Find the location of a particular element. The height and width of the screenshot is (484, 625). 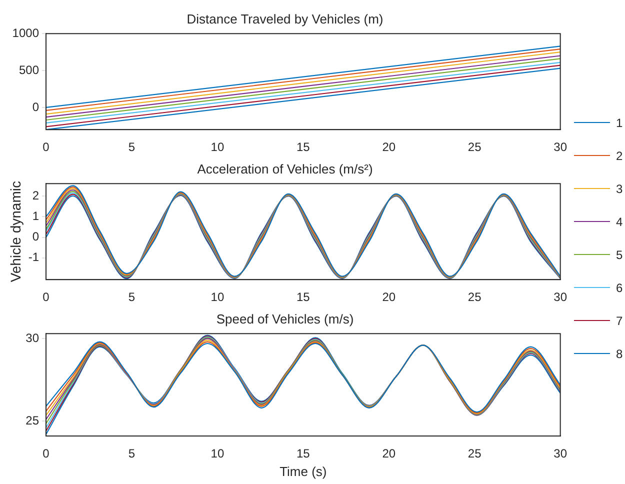

legend-label: 1 is located at coordinates (619, 123).